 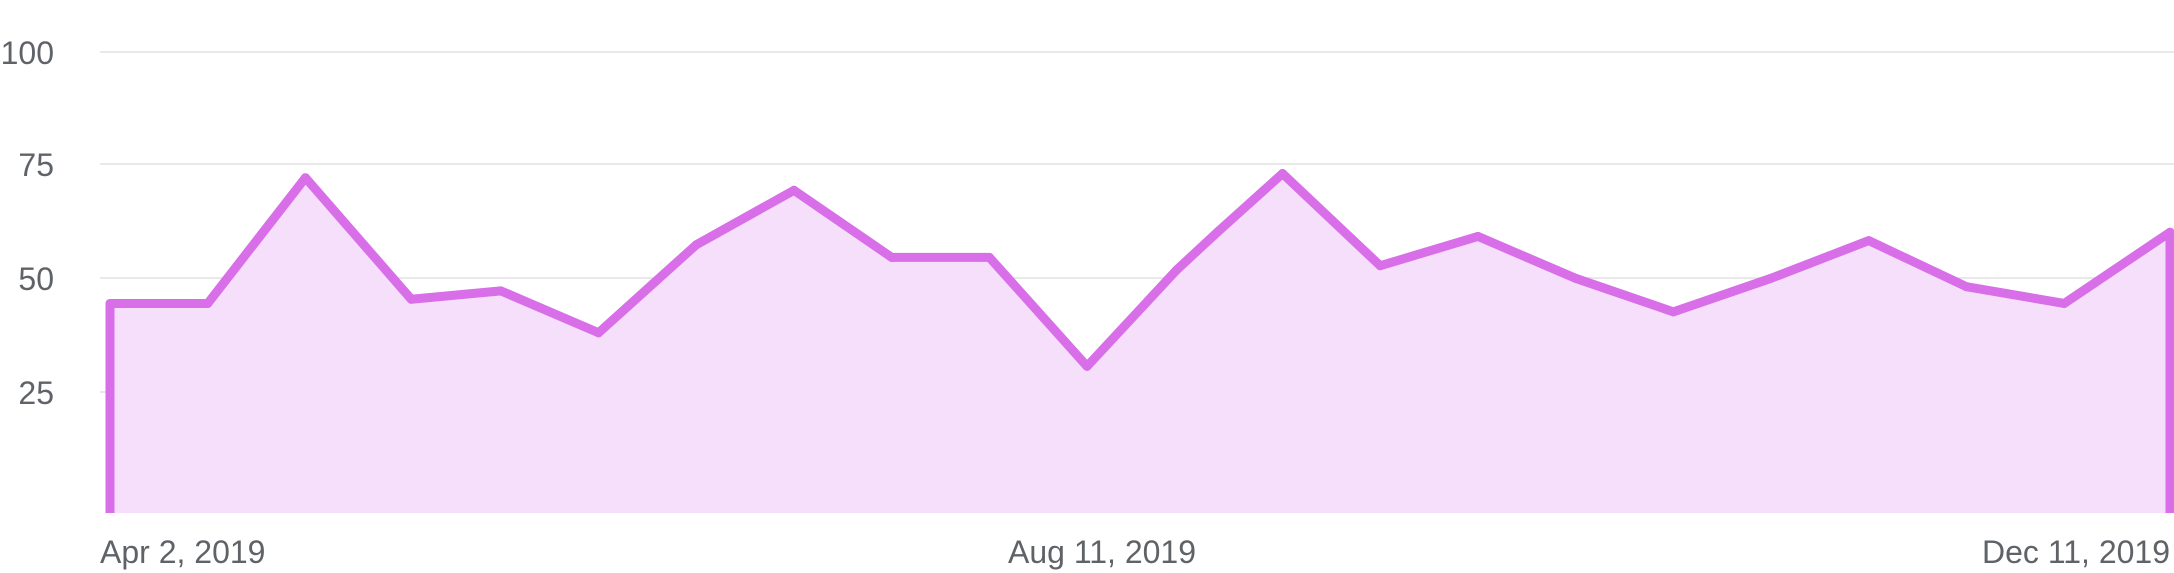 I want to click on y-axis: 100 75 50 25, so click(x=27, y=223).